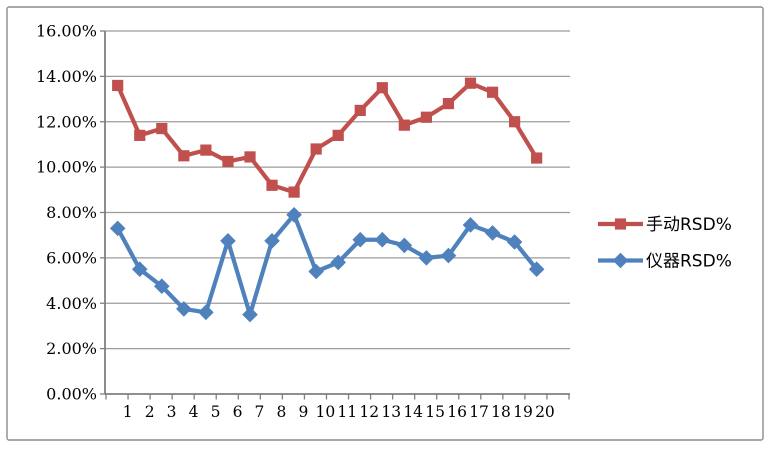 The height and width of the screenshot is (449, 772). What do you see at coordinates (325, 412) in the screenshot?
I see `x-axis-label: 10` at bounding box center [325, 412].